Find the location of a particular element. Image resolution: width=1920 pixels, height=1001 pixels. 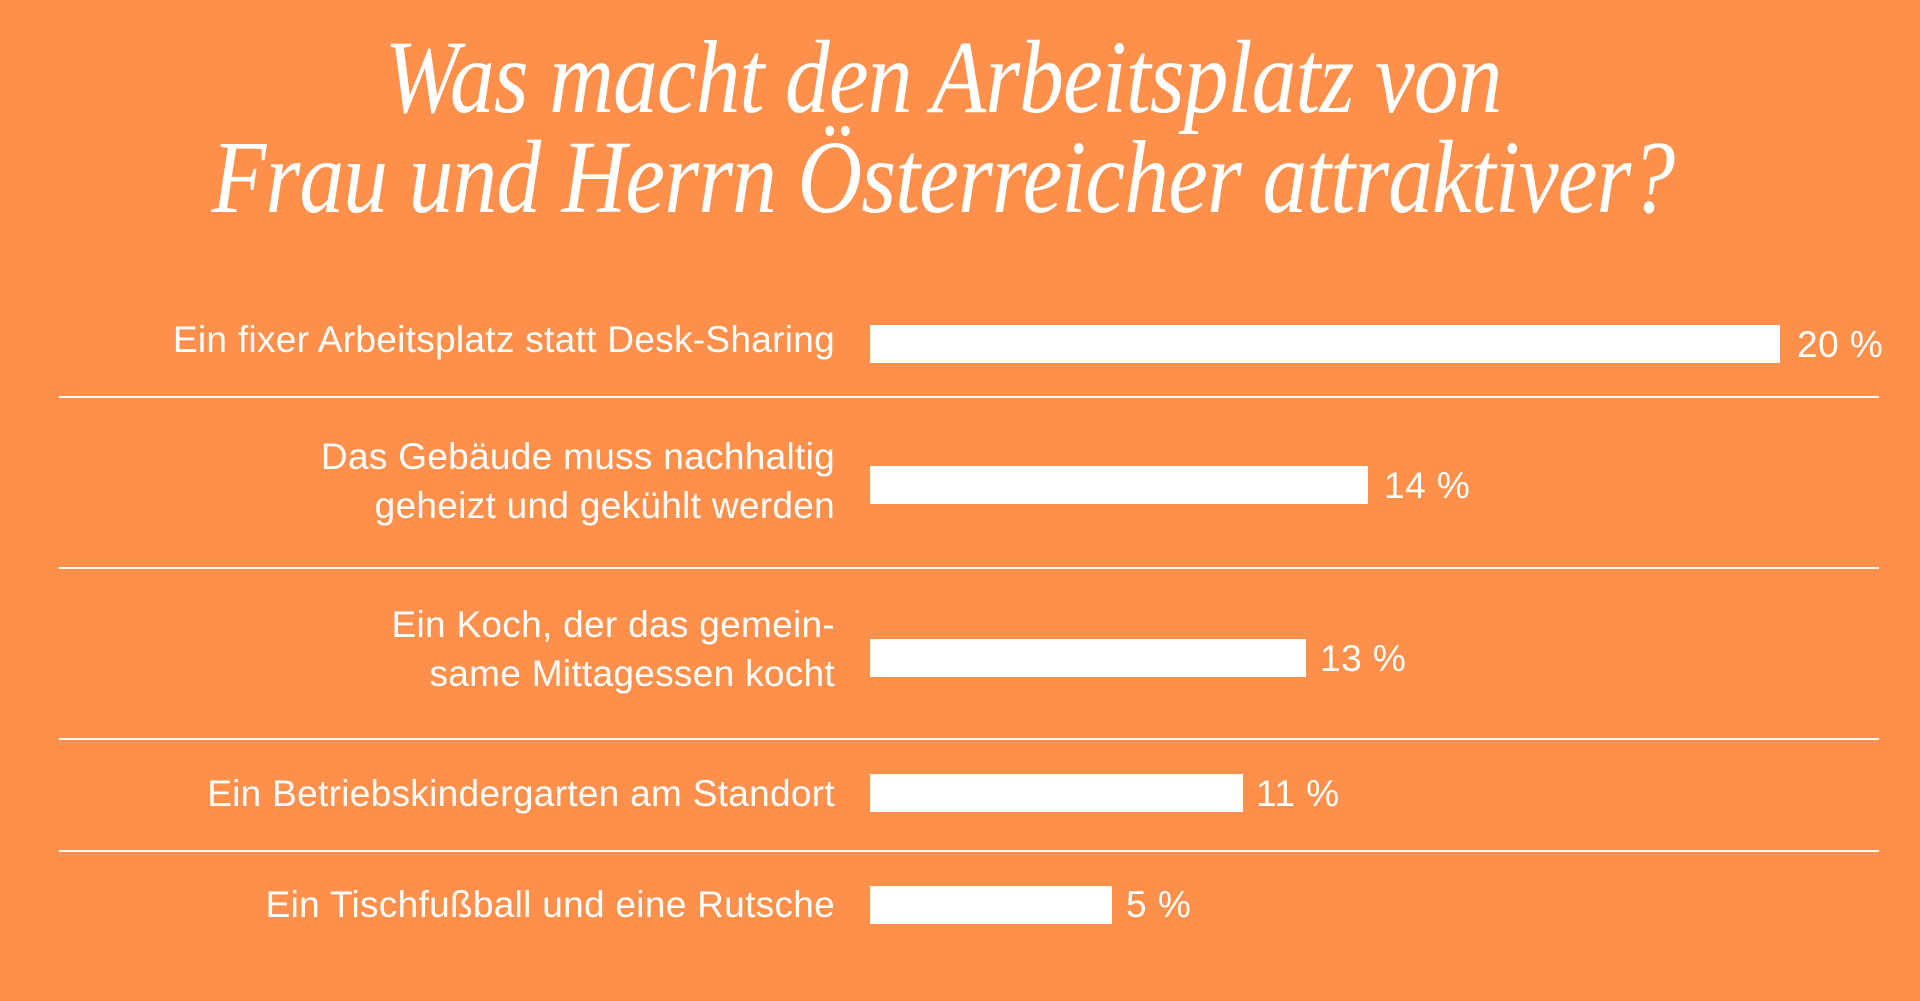

bar-fixed-desk is located at coordinates (1325, 344).